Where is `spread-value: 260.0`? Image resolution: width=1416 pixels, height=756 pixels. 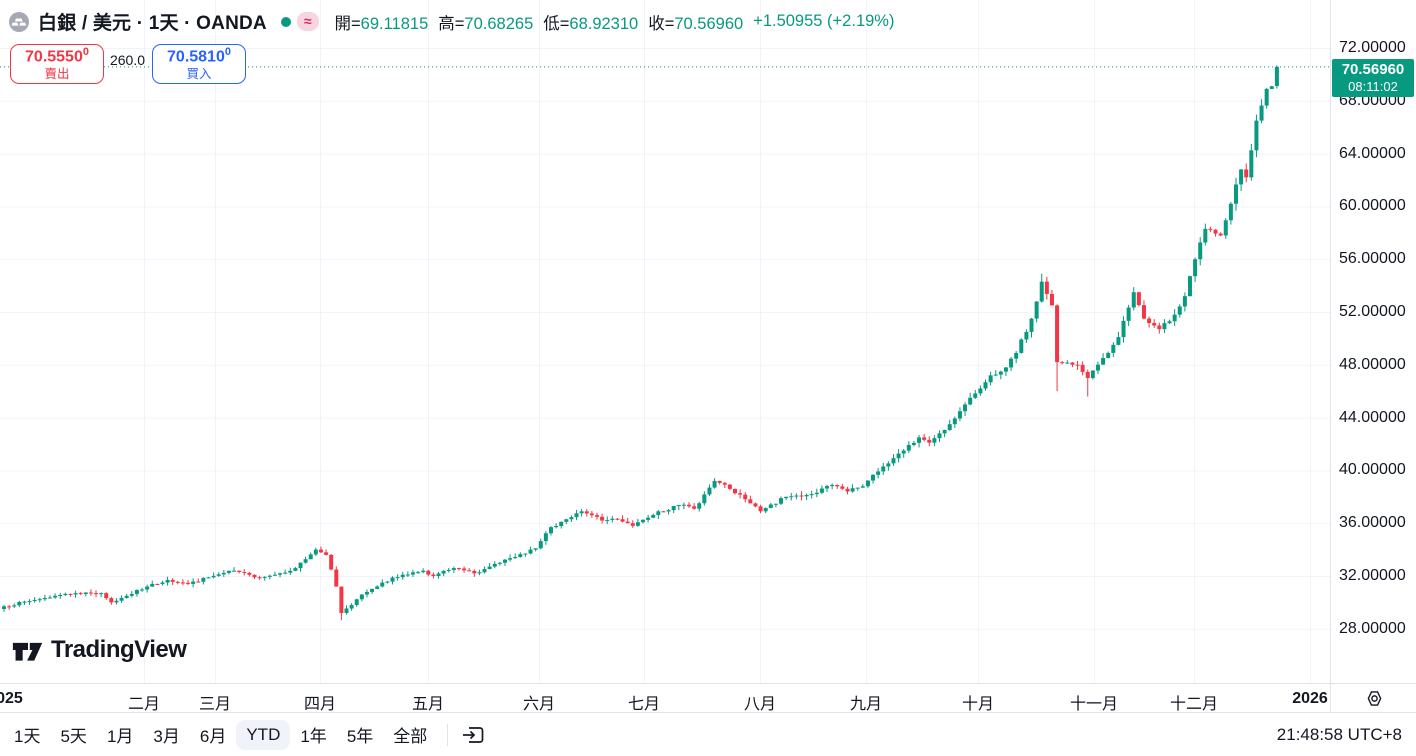
spread-value: 260.0 is located at coordinates (127, 60).